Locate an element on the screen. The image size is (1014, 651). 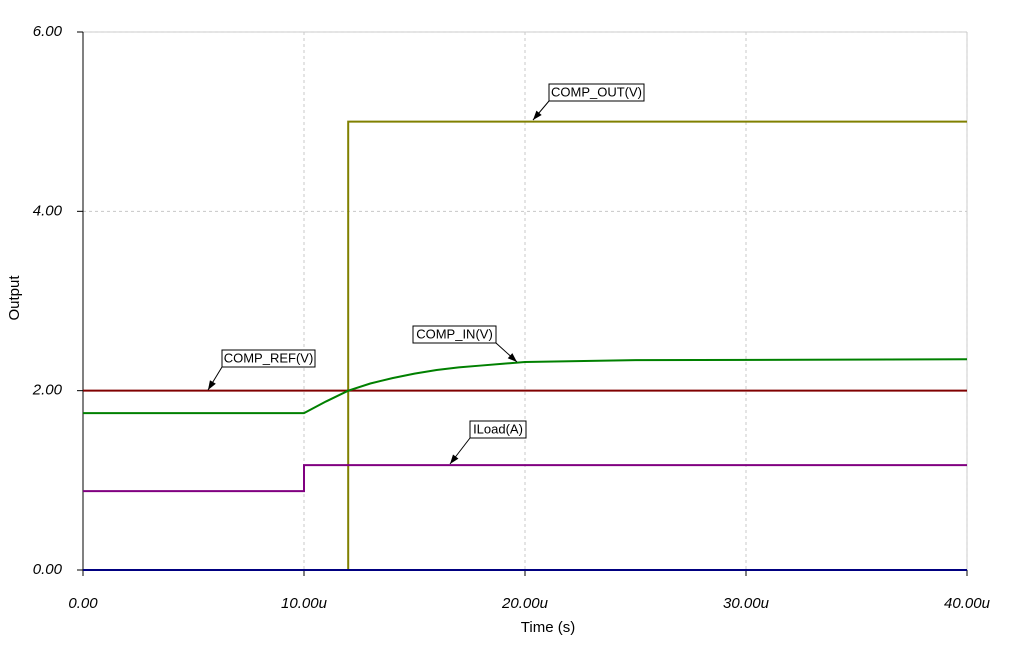
x-tick-label: 30.00u is located at coordinates (746, 603).